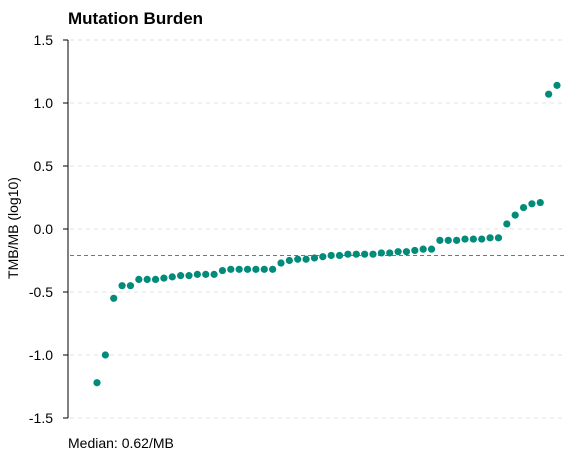  Describe the element at coordinates (41, 418) in the screenshot. I see `y-tick-label: -1.5` at that location.